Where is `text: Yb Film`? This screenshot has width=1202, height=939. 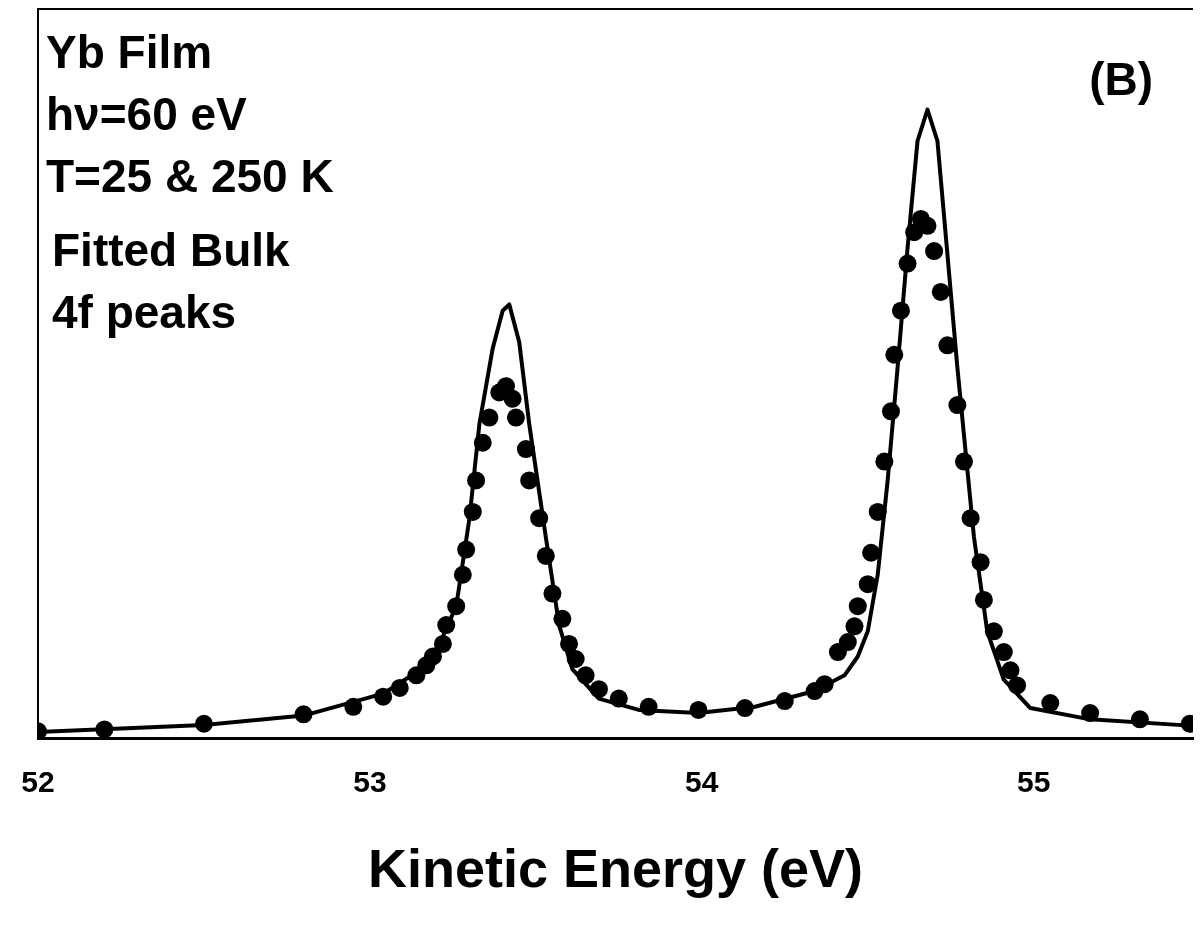
text: Yb Film is located at coordinates (129, 52).